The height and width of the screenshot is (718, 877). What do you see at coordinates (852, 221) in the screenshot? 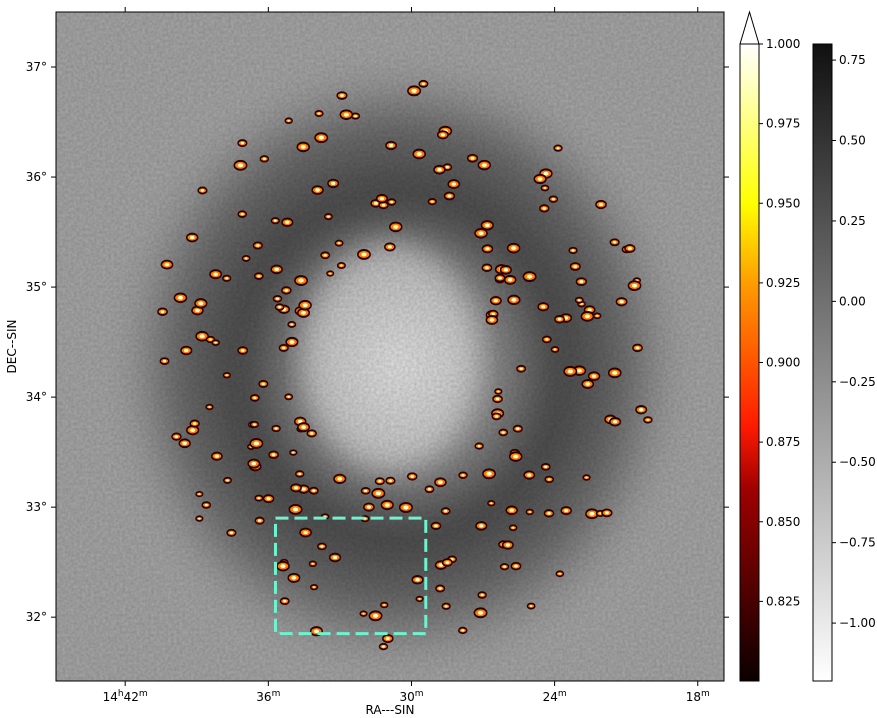
I see `colorbar-tick-label: 0.25` at bounding box center [852, 221].